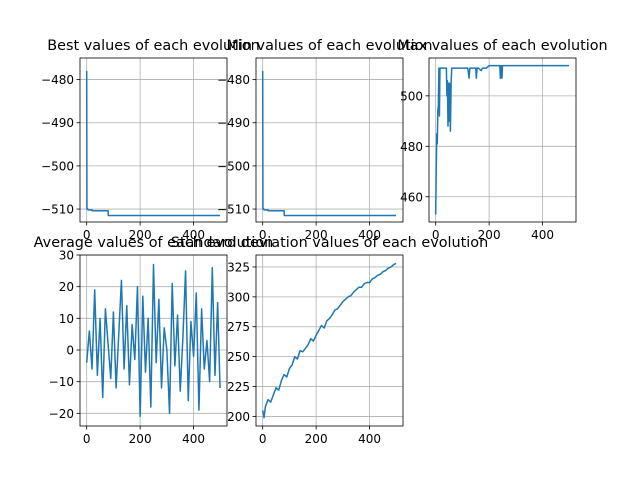 The width and height of the screenshot is (640, 480). What do you see at coordinates (66, 319) in the screenshot?
I see `y-tick-label: 10` at bounding box center [66, 319].